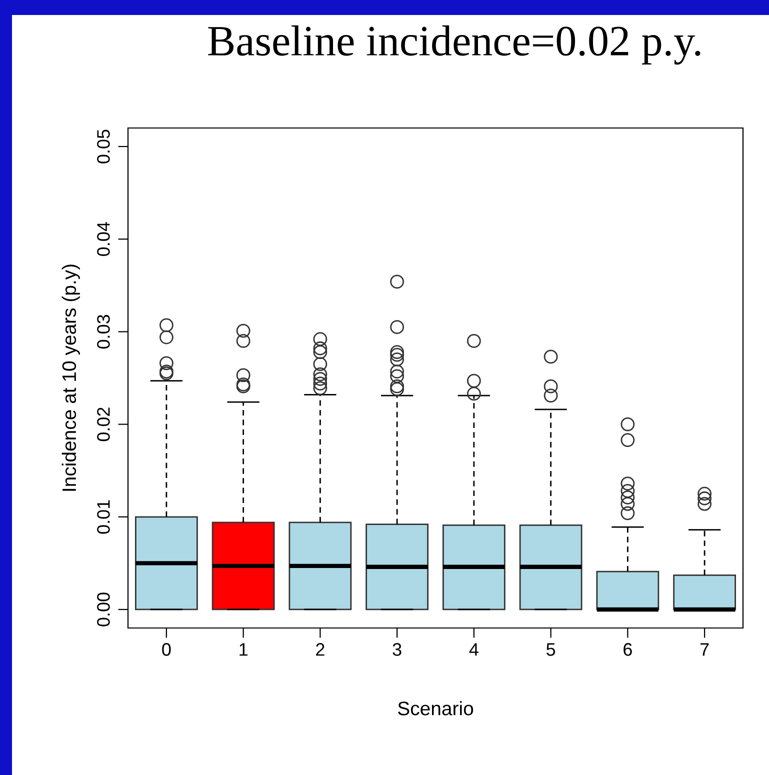  I want to click on y-tick-label: 0.02, so click(103, 425).